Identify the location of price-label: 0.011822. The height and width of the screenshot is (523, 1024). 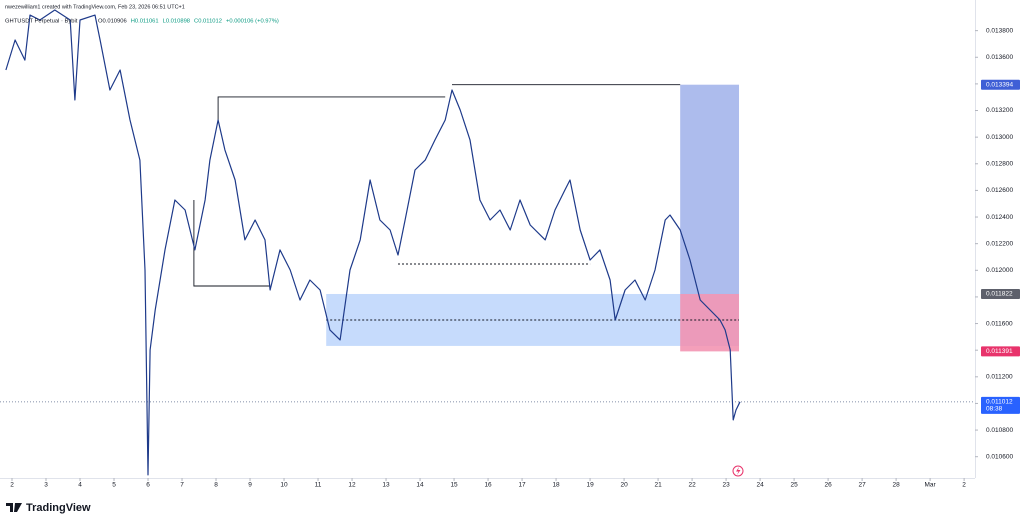
(999, 294).